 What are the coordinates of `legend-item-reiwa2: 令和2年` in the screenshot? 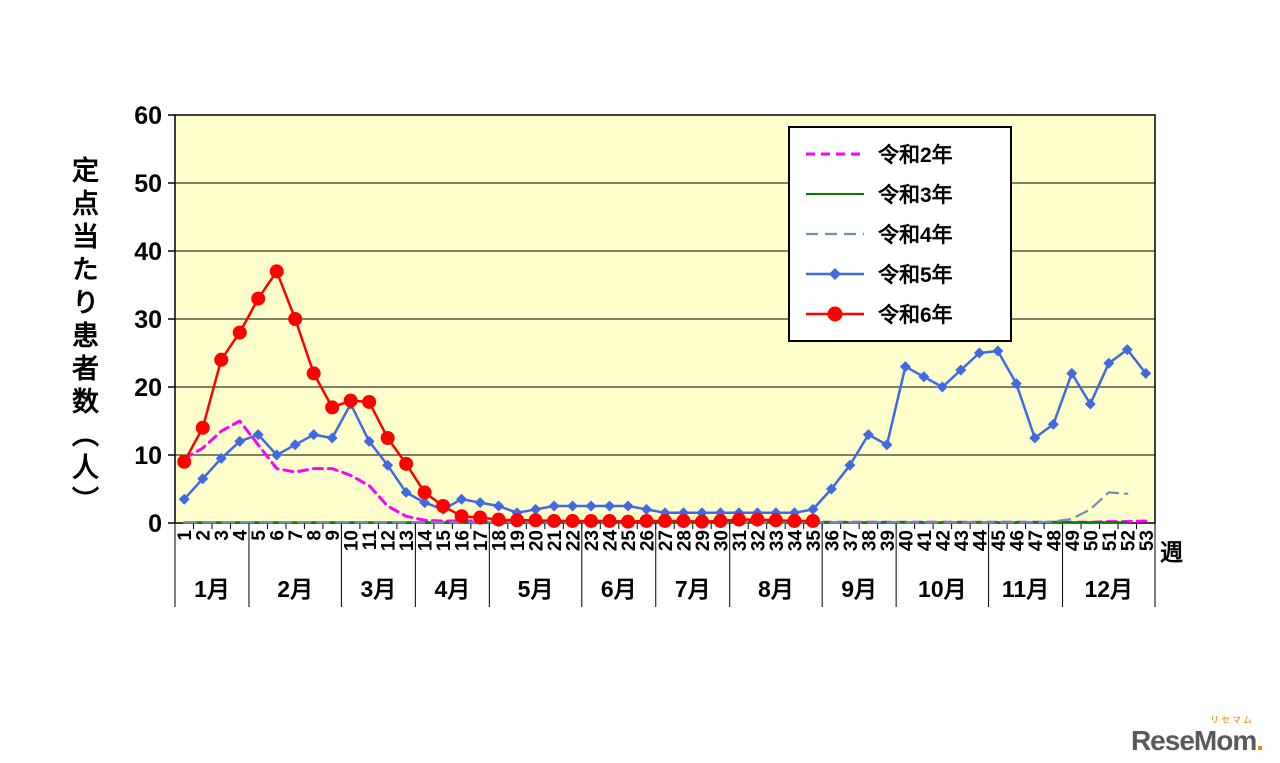 It's located at (900, 154).